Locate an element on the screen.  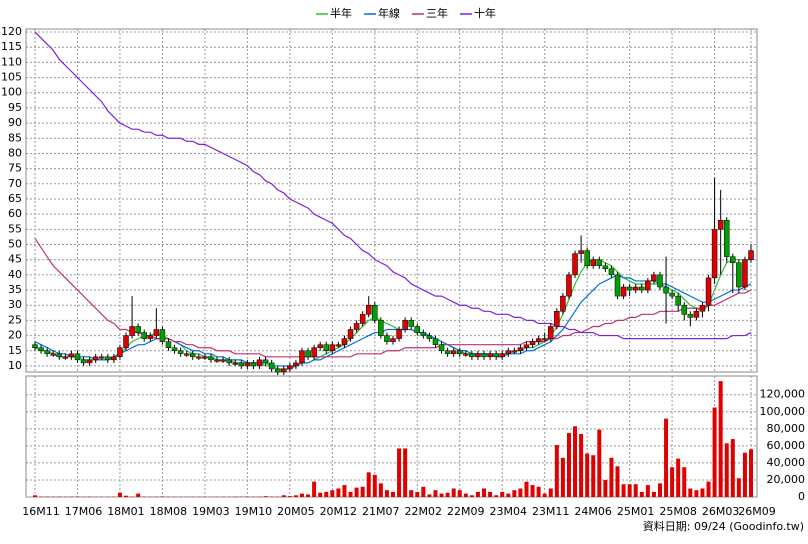
y-tick-label: 120 is located at coordinates (11, 31).